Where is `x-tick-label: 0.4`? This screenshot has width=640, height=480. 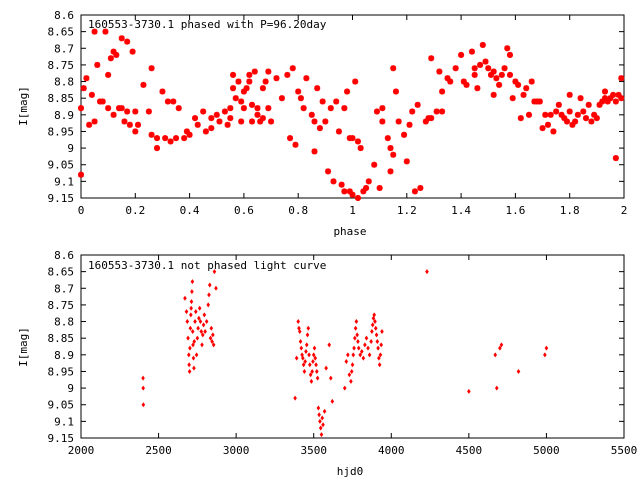 x-tick-label: 0.4 is located at coordinates (190, 210).